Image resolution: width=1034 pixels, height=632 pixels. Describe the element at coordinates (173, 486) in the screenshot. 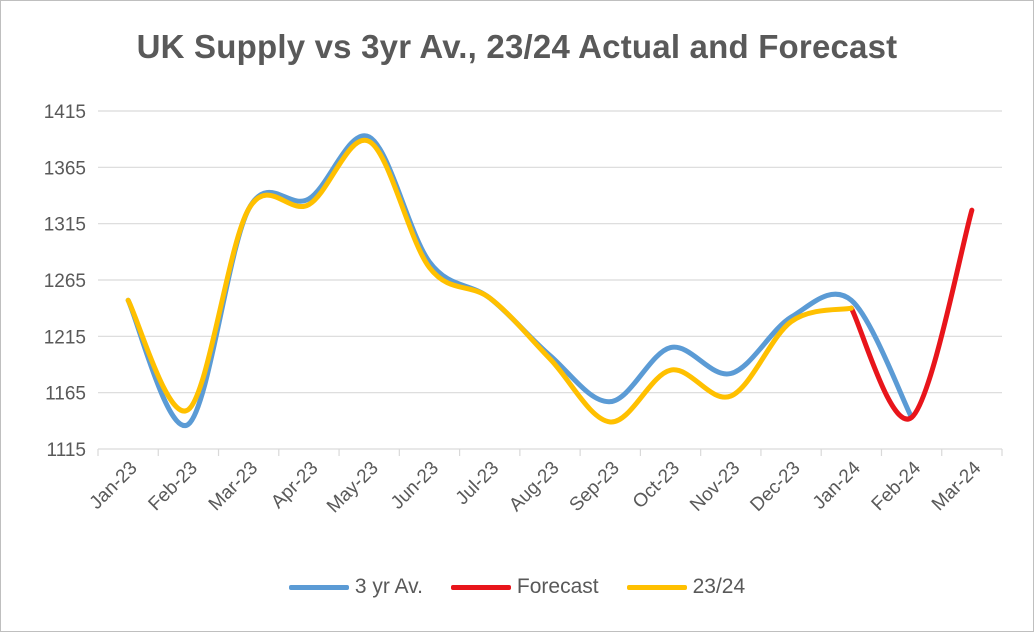

I see `x-tick-label: Feb-23` at that location.